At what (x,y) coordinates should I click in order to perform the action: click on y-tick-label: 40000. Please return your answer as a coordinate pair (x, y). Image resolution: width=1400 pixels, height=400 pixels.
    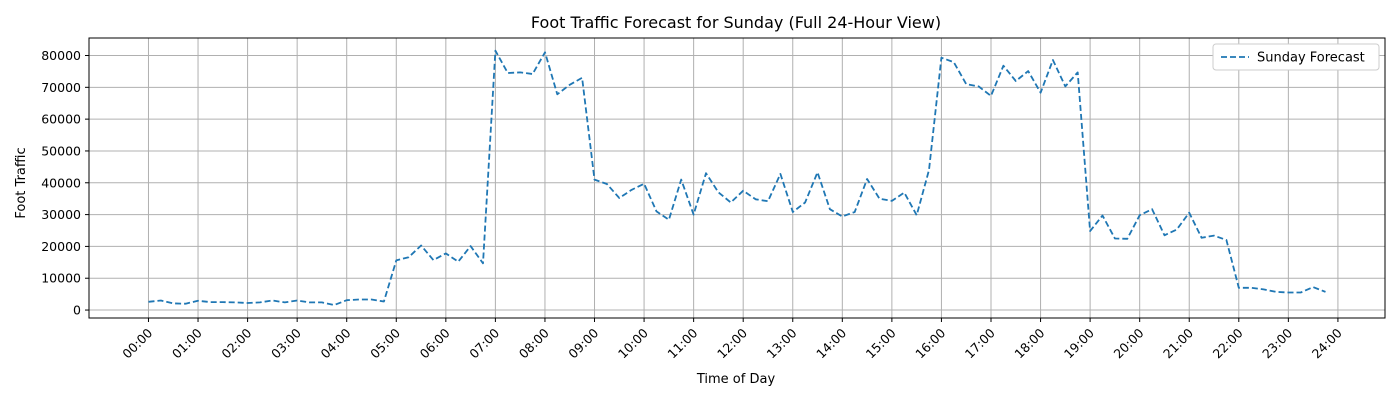
    Looking at the image, I should click on (61, 182).